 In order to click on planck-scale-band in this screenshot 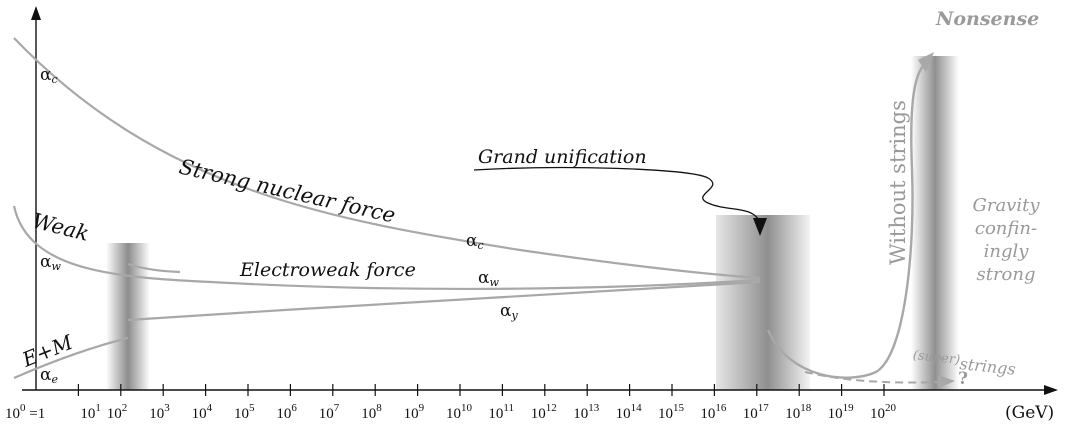, I will do `click(935, 223)`.